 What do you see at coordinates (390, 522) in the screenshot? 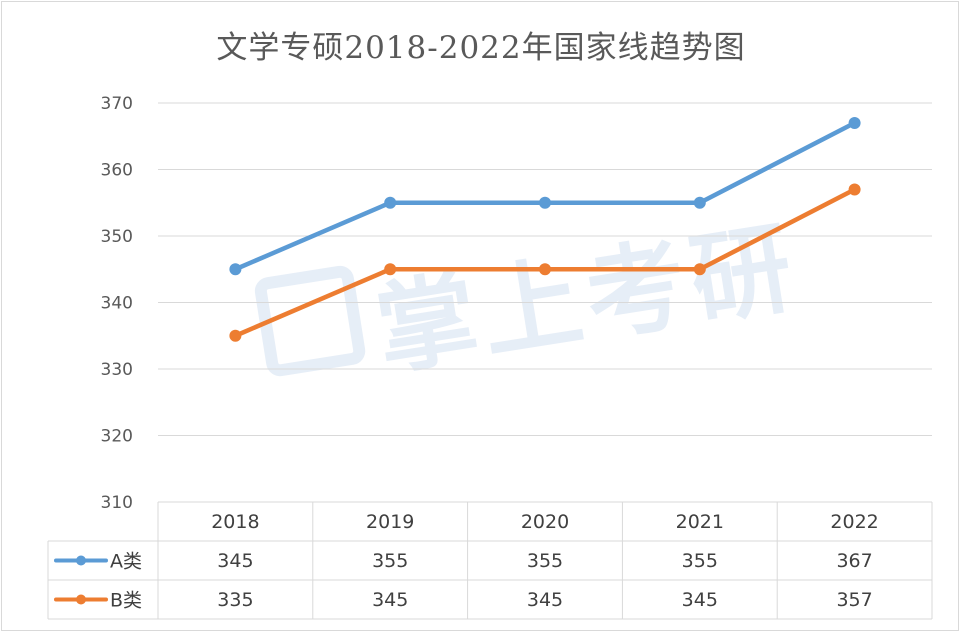
I see `x-category-label: 2019` at bounding box center [390, 522].